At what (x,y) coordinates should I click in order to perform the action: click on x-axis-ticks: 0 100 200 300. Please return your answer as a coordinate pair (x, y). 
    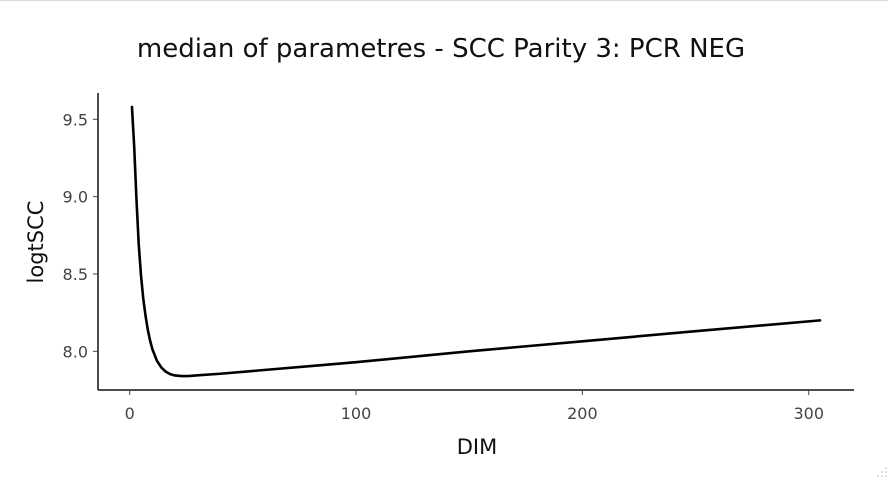
    Looking at the image, I should click on (474, 406).